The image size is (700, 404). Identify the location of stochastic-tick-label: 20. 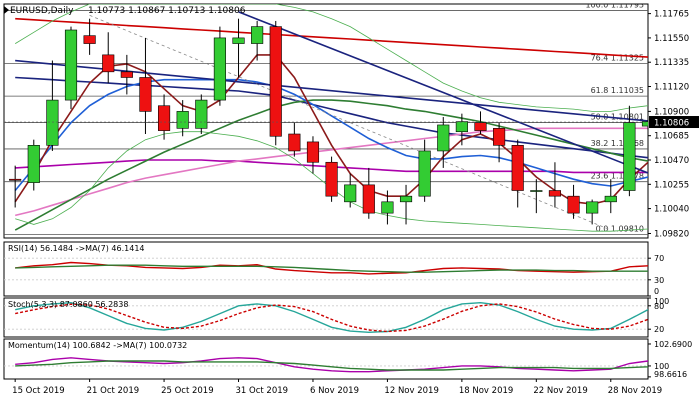
(659, 329).